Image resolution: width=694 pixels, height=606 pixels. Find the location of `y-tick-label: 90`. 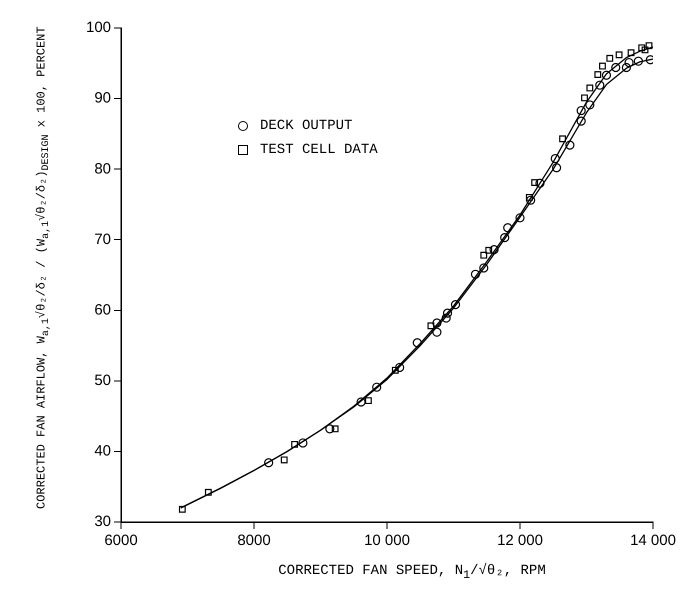

y-tick-label: 90 is located at coordinates (103, 98).